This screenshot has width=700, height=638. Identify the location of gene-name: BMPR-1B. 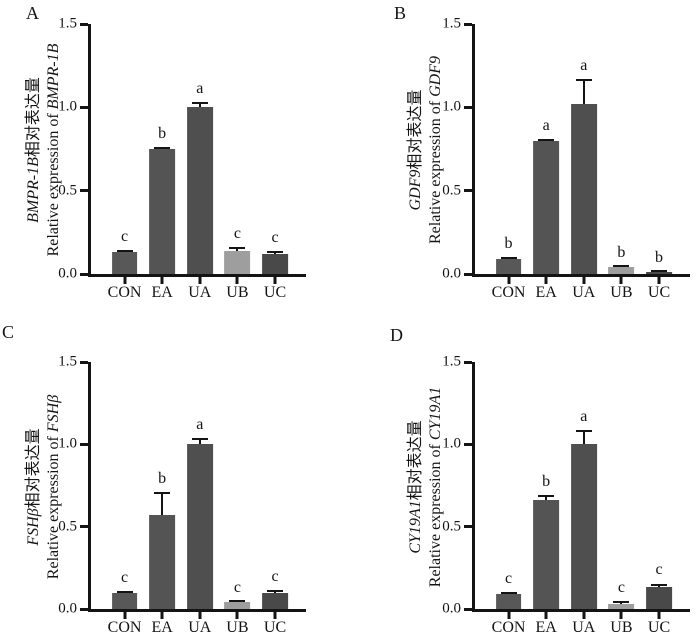
(33, 190).